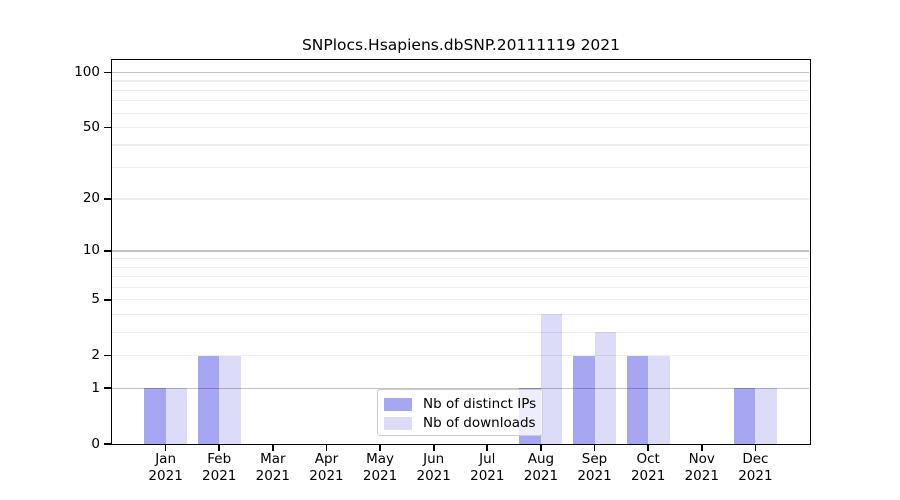  I want to click on y-tick-label-2: 2, so click(95, 355).